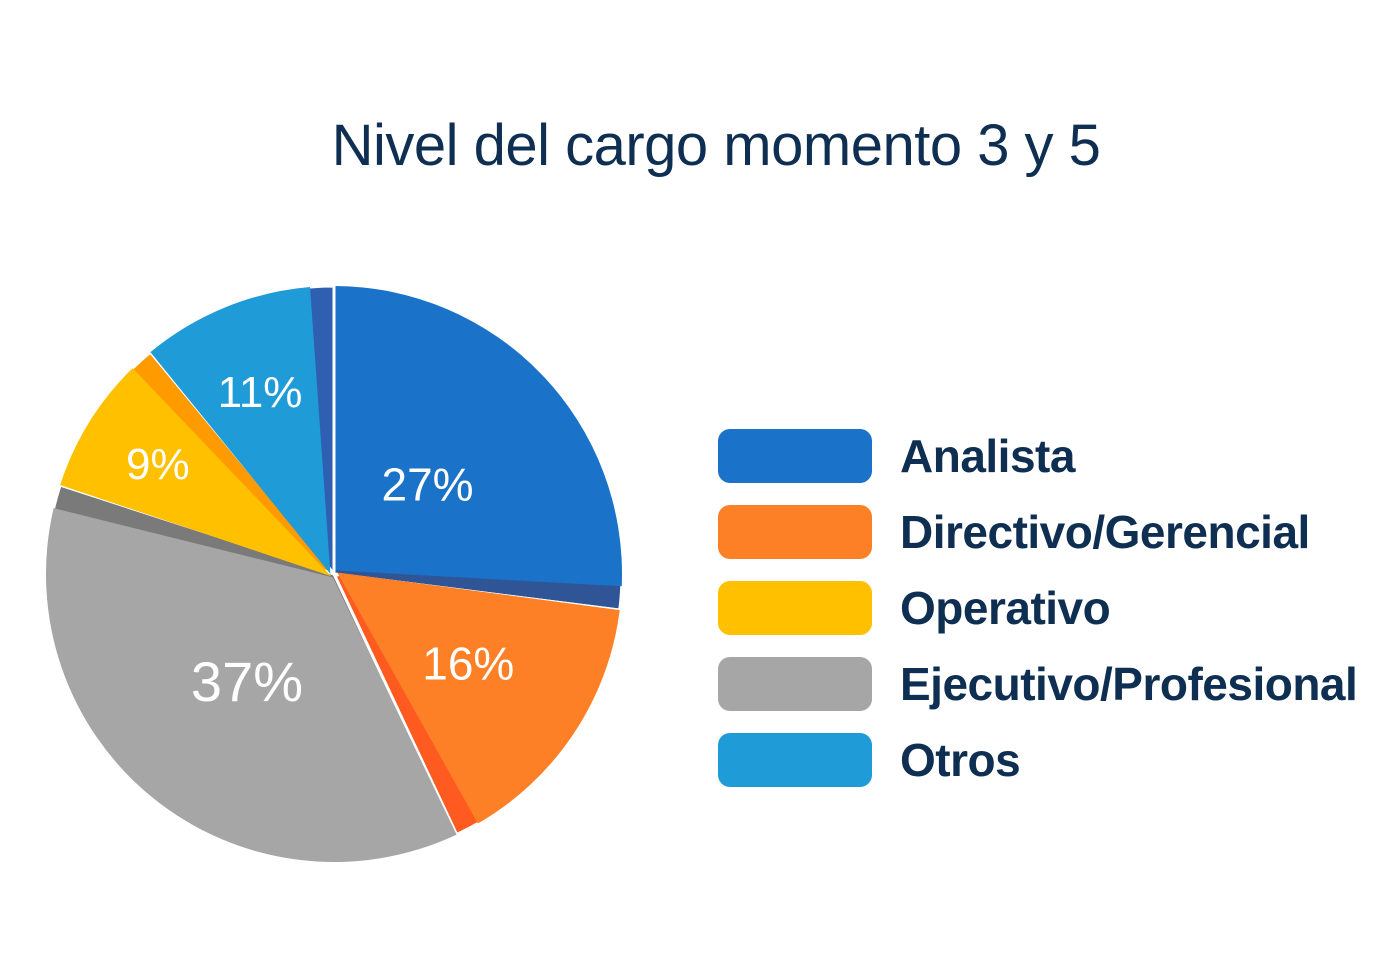  I want to click on pie-slice-operativo, so click(196, 472).